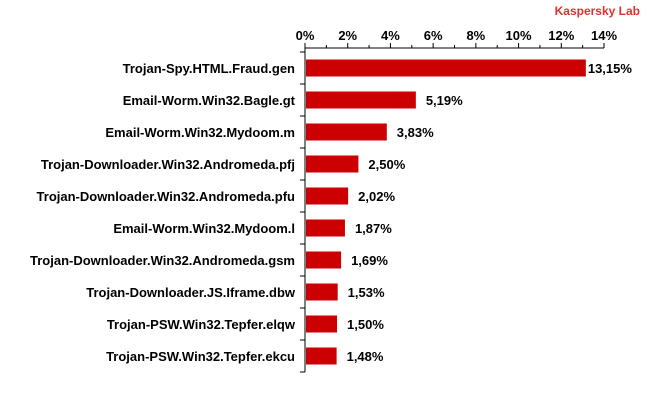 The height and width of the screenshot is (400, 650). What do you see at coordinates (209, 100) in the screenshot?
I see `category-label: Email-Worm.Win32.Bagle.gt` at bounding box center [209, 100].